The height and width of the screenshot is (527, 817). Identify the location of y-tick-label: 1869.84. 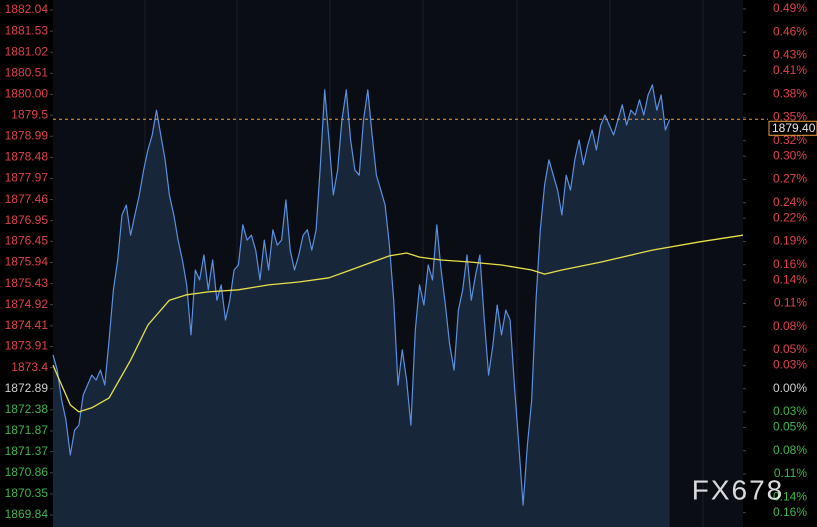
(27, 514).